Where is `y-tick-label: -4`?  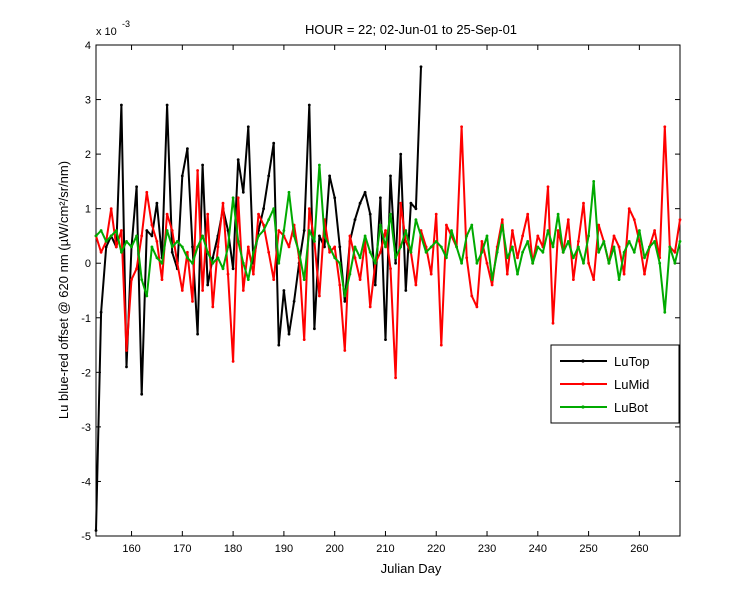 y-tick-label: -4 is located at coordinates (86, 482).